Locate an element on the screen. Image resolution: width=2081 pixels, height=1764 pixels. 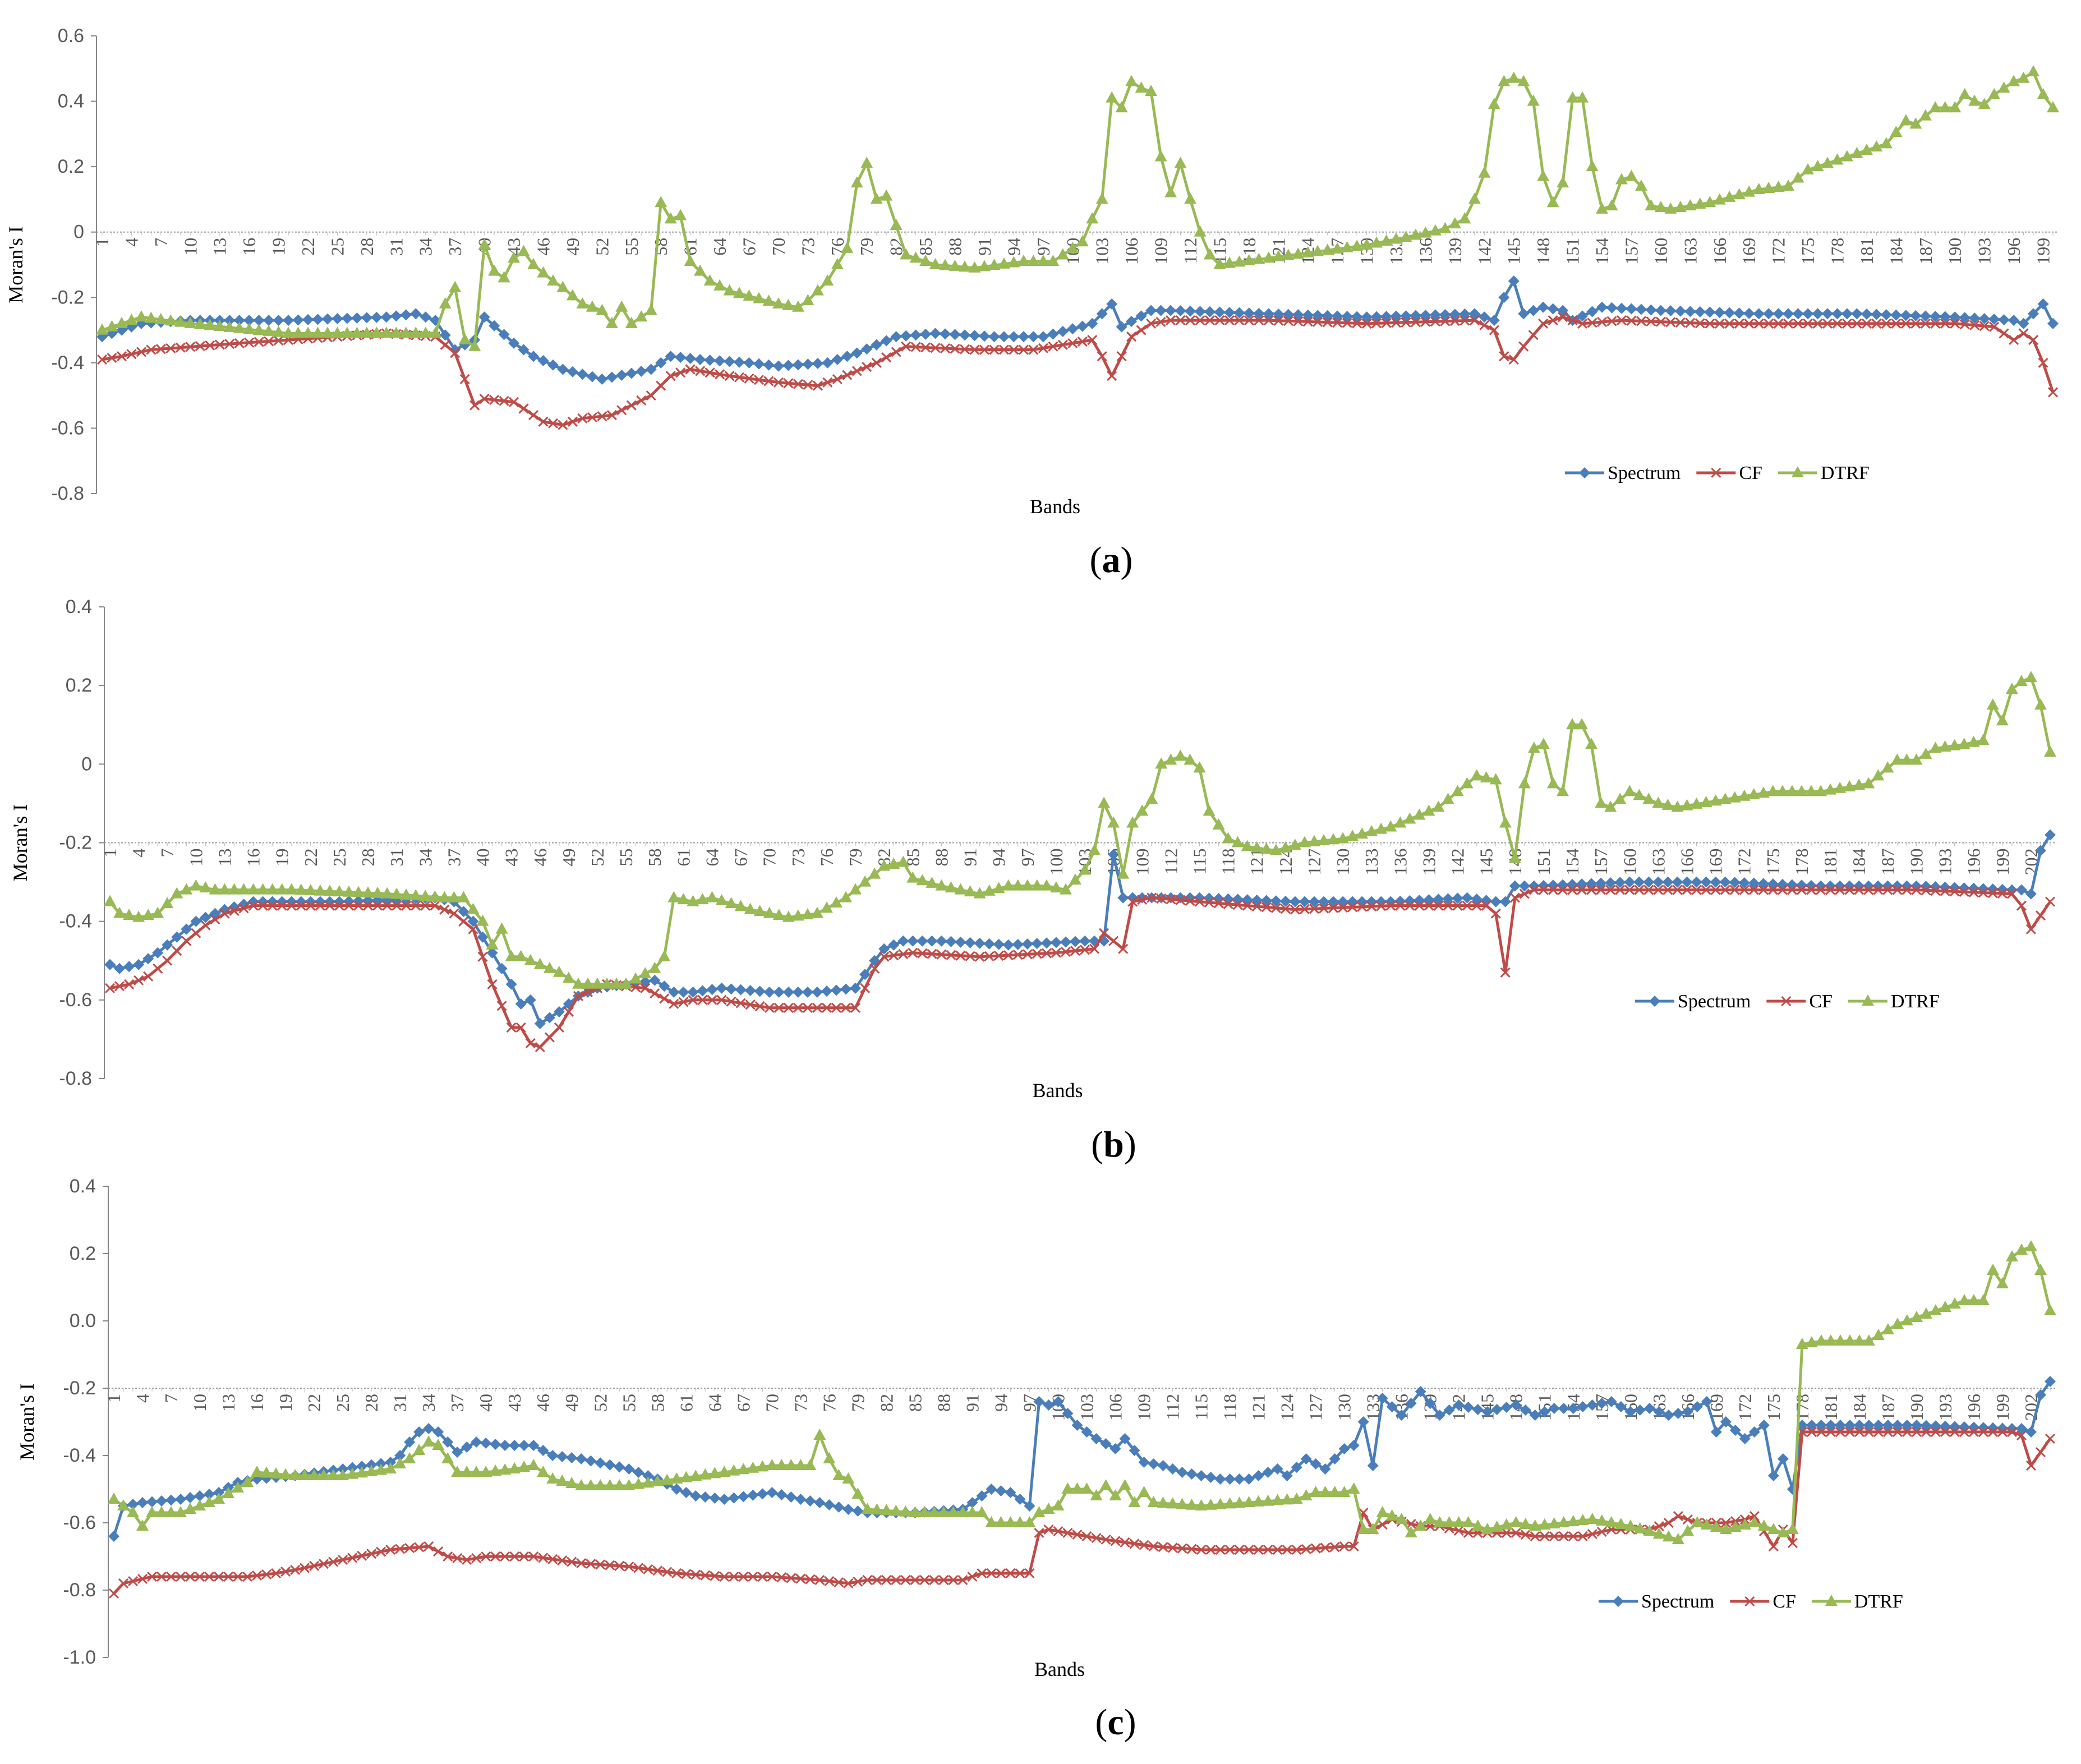
caption-paren-close: ) is located at coordinates (1130, 1145).